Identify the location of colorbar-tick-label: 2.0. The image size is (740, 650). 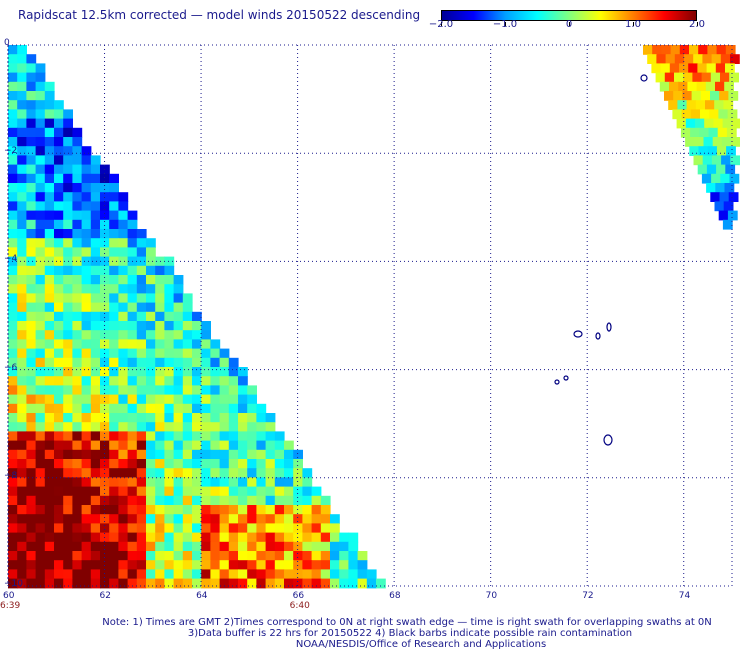
(697, 24).